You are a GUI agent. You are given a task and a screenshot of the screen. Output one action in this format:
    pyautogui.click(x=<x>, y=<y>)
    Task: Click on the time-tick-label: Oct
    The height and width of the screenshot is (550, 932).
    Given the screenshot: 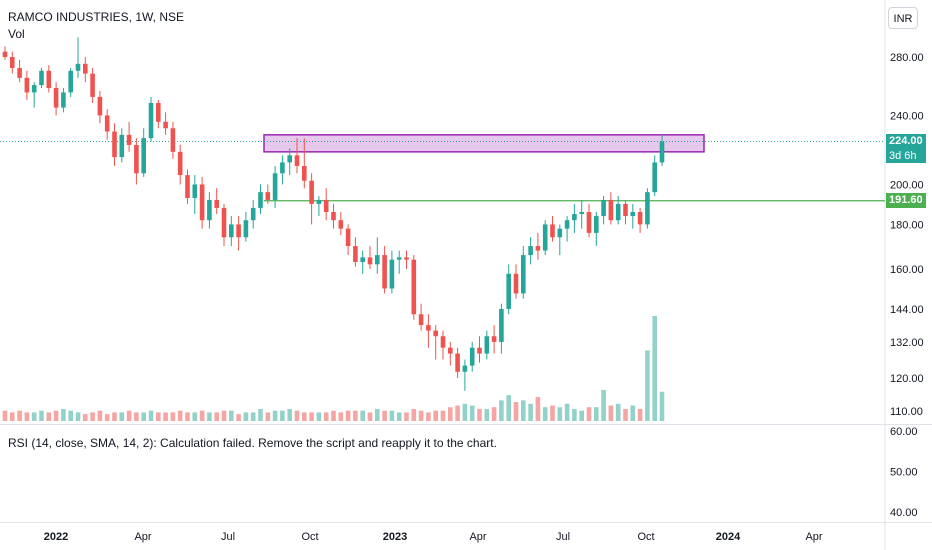 What is the action you would take?
    pyautogui.click(x=309, y=537)
    